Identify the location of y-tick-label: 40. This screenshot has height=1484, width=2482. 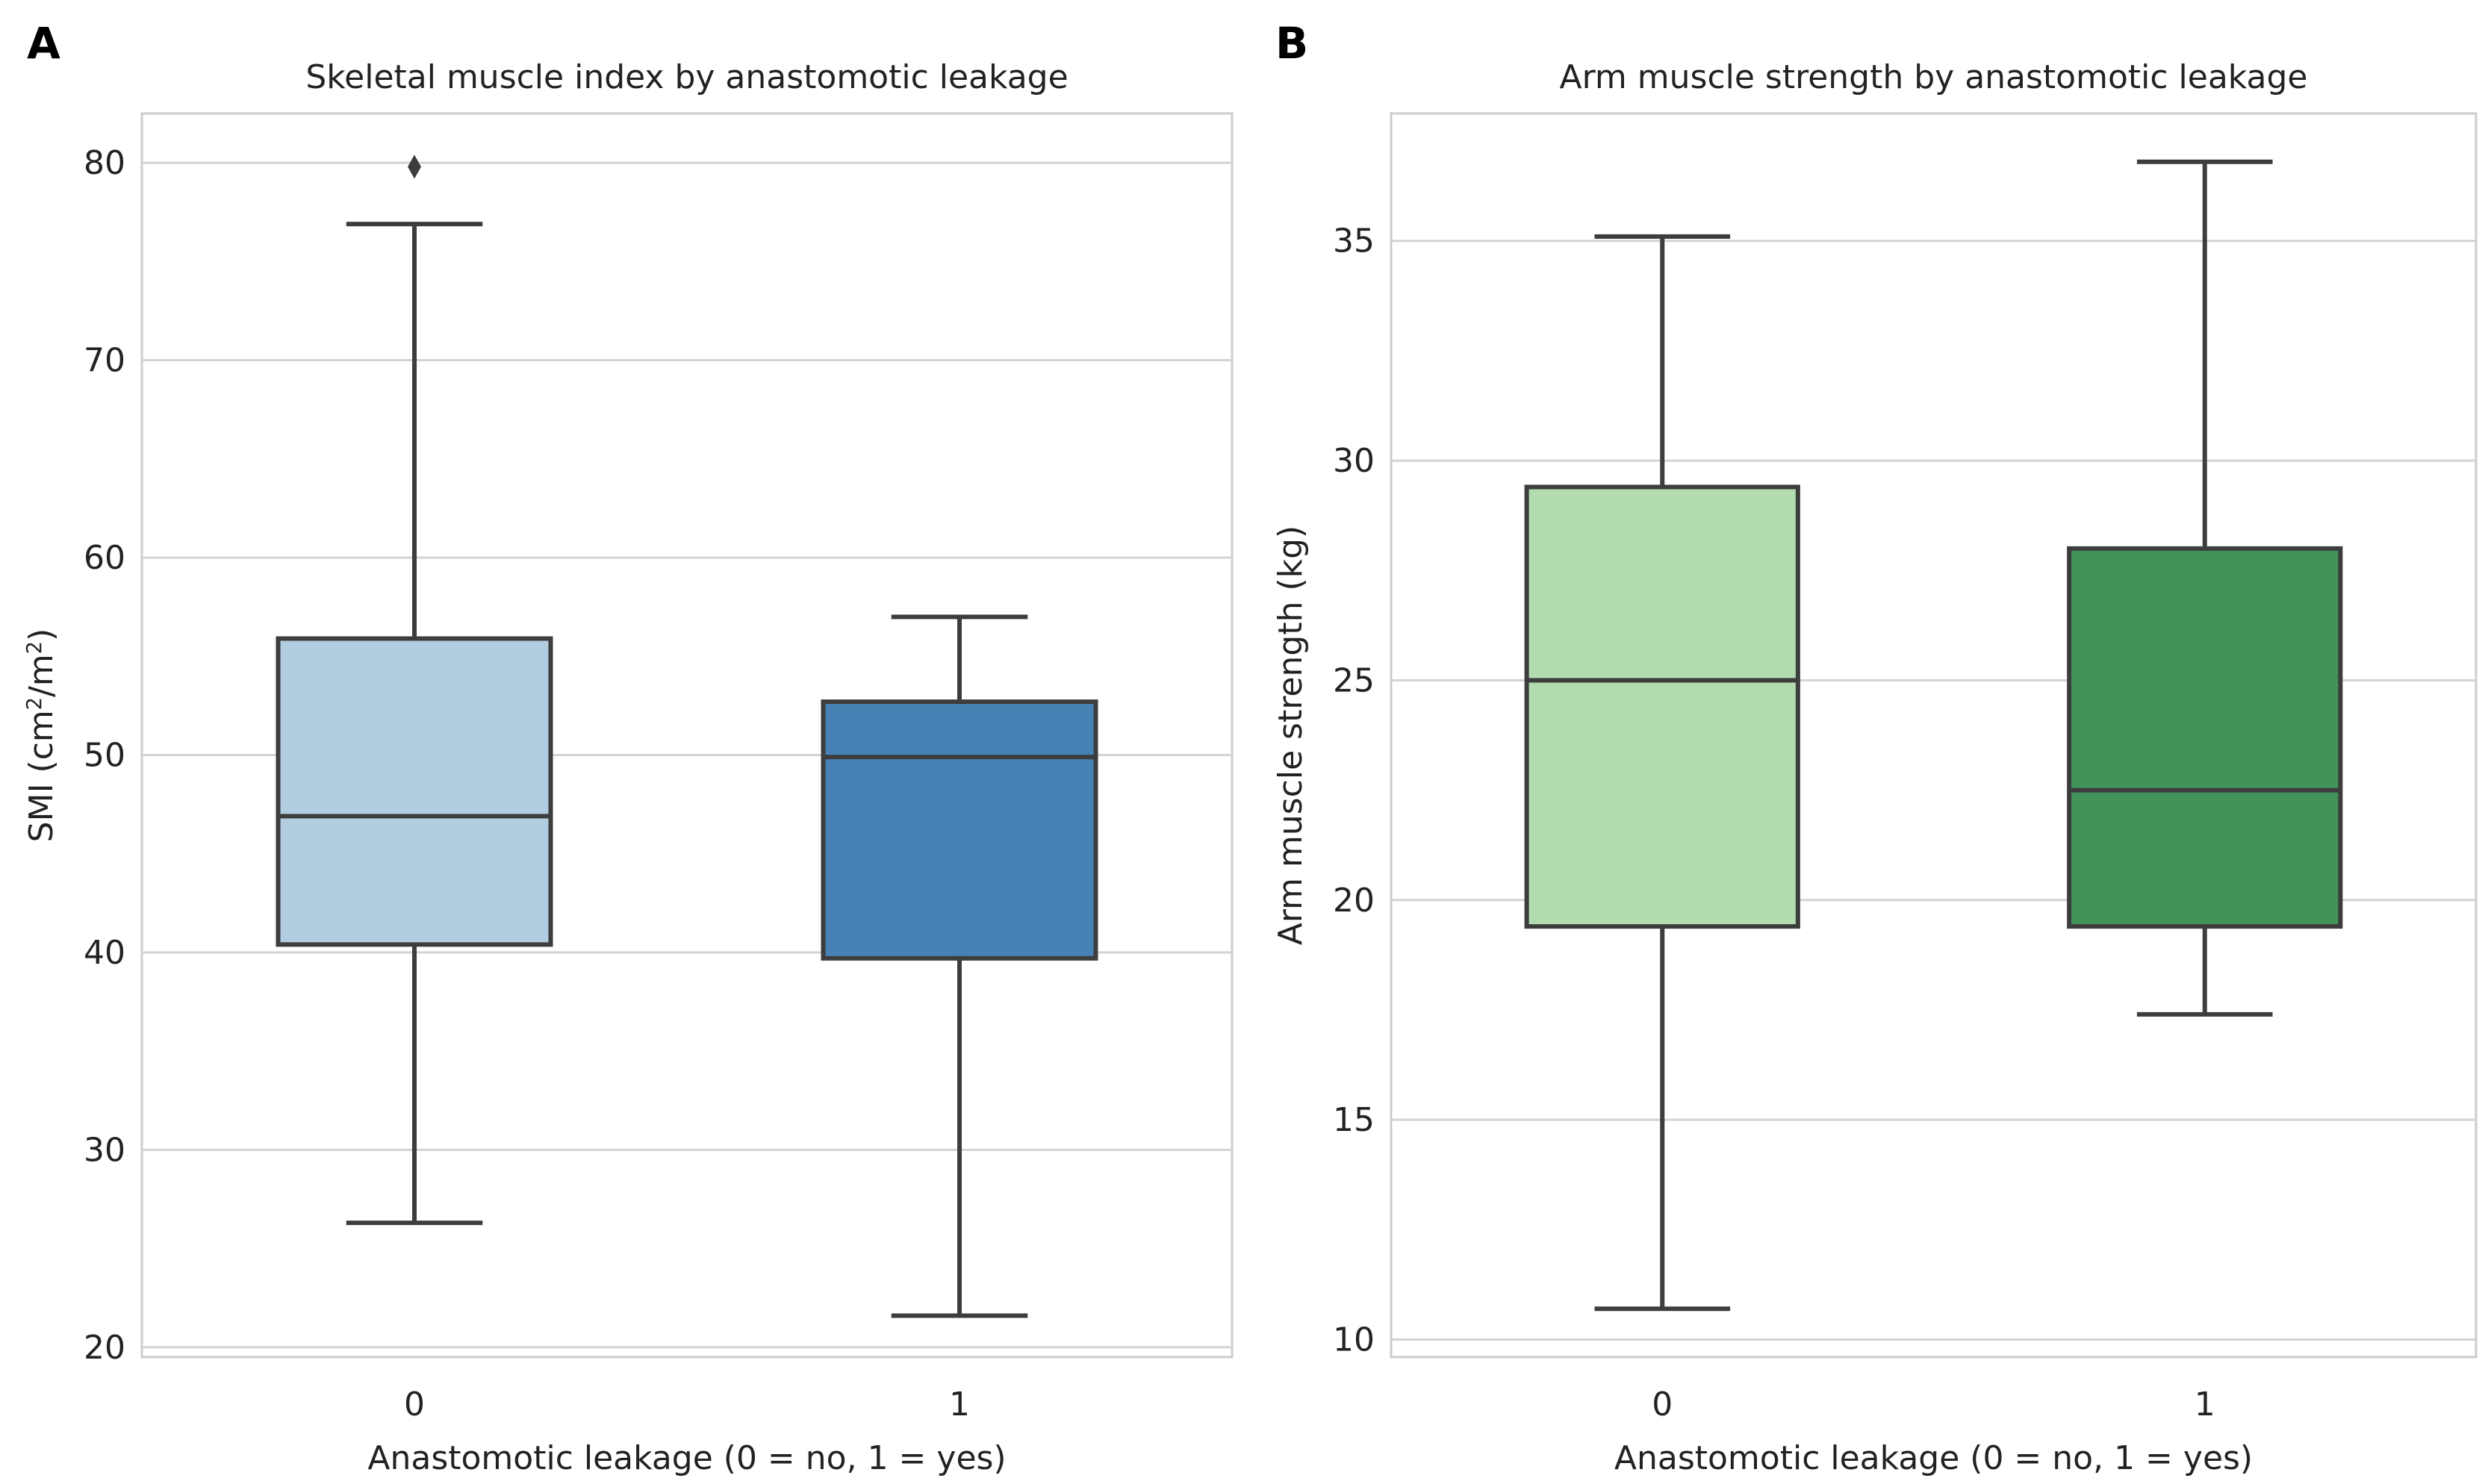
(104, 953).